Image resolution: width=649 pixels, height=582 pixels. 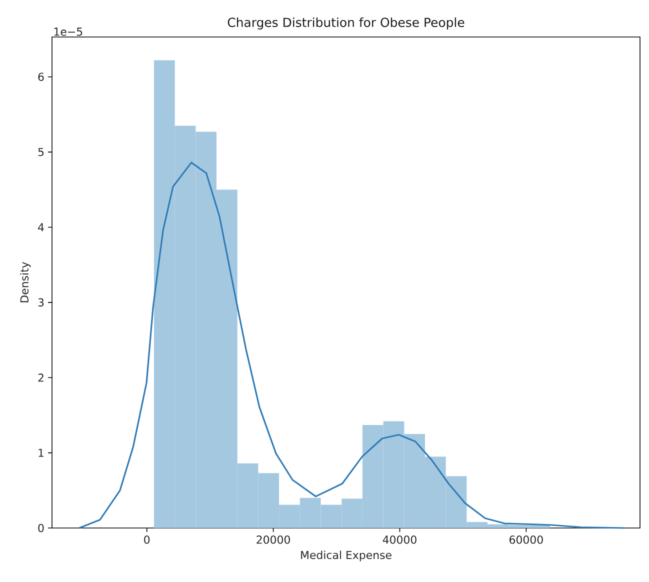 What do you see at coordinates (25, 282) in the screenshot?
I see `y-axis-title: Density` at bounding box center [25, 282].